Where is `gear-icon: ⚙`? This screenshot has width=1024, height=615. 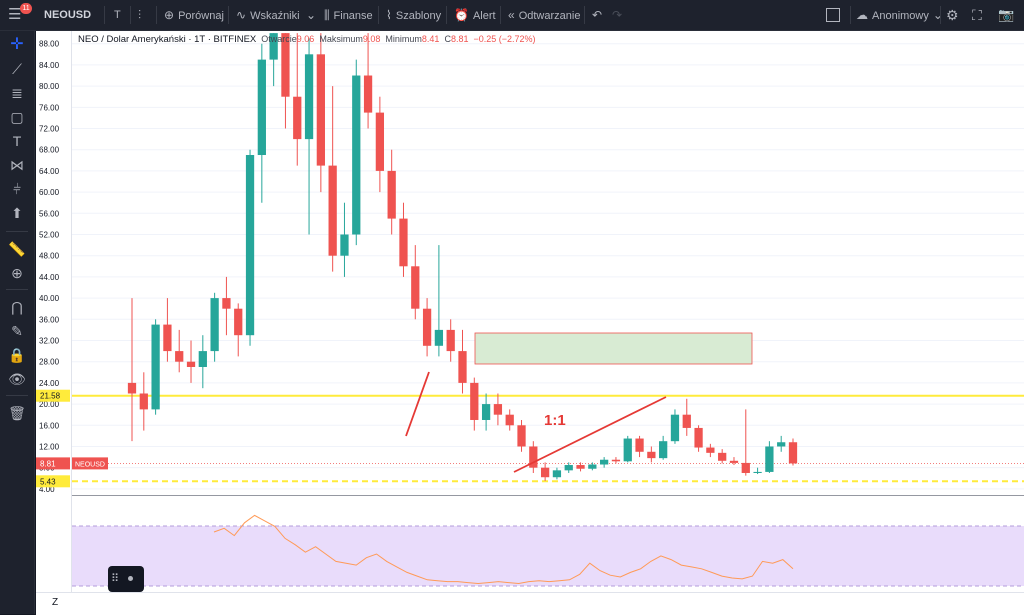
gear-icon: ⚙ is located at coordinates (952, 15).